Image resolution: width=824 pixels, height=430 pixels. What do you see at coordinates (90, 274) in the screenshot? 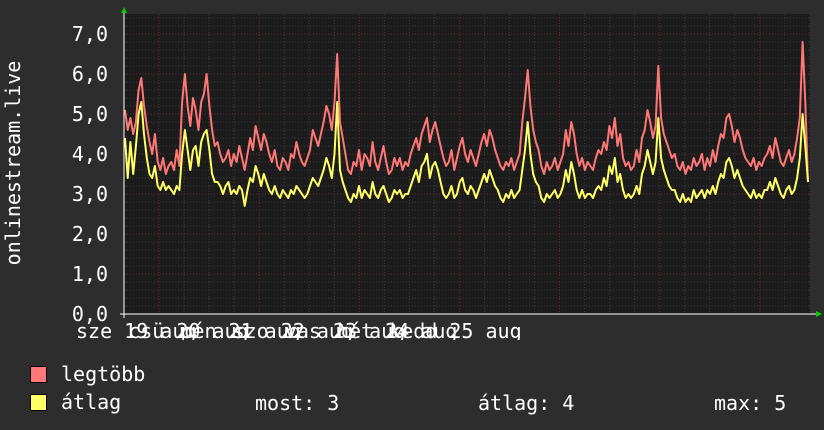
I see `y-tick-label: 1,0` at bounding box center [90, 274].